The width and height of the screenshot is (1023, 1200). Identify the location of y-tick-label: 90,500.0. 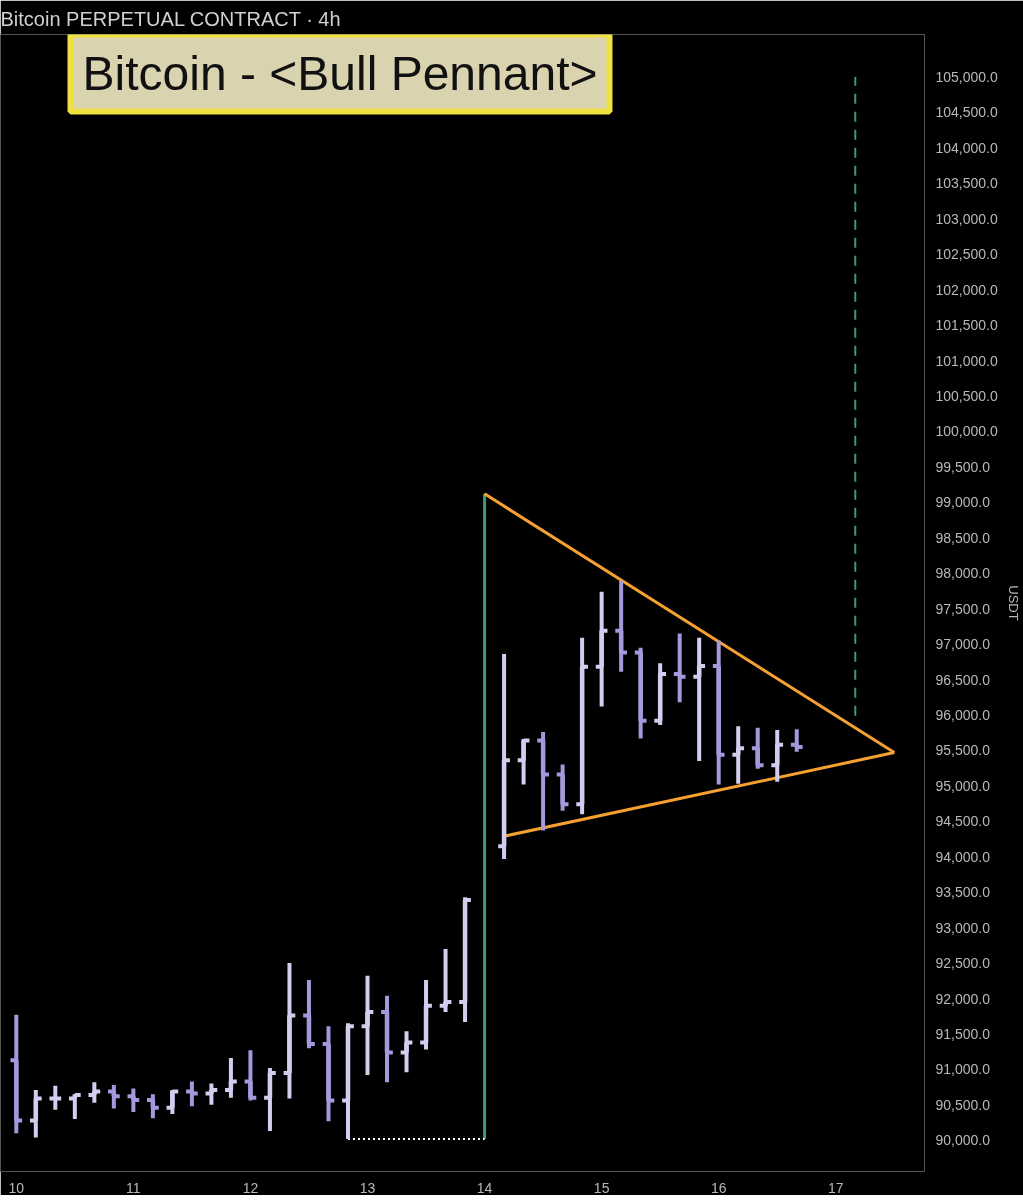
(963, 1104).